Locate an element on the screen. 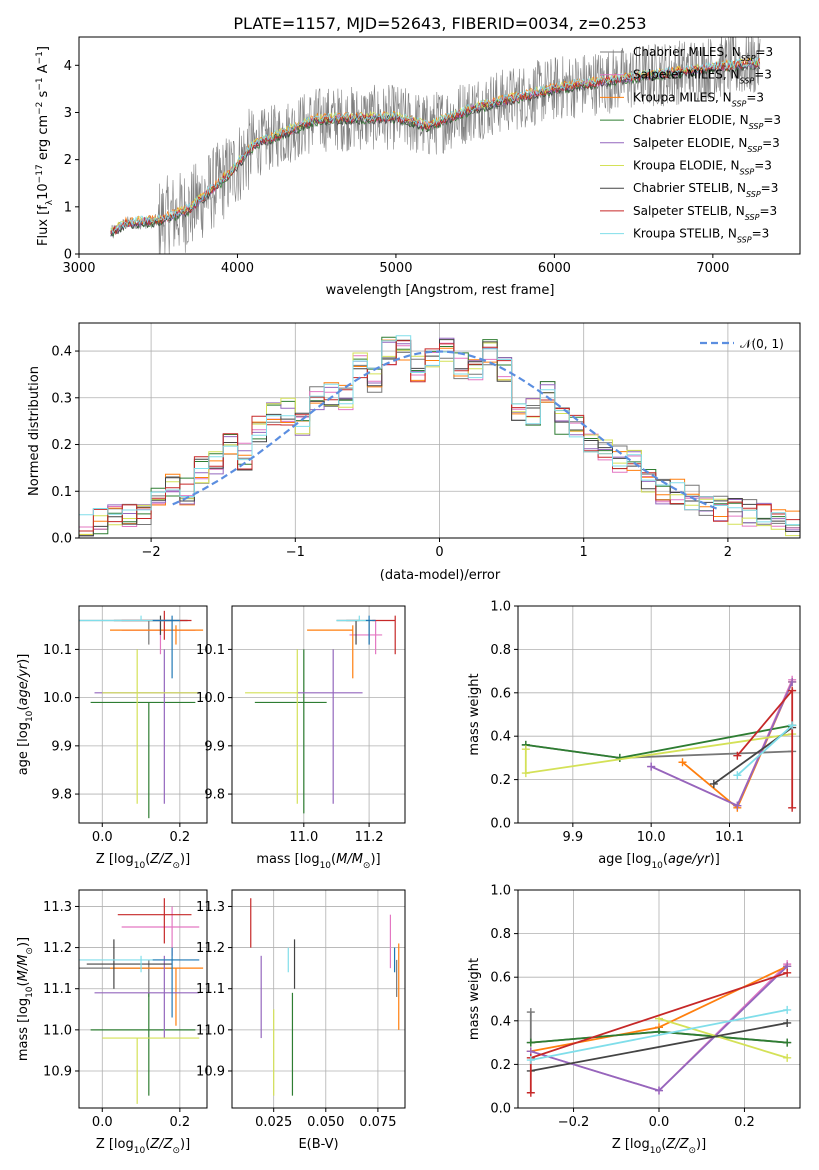 The height and width of the screenshot is (1170, 819). mass-z-xtick-label: 0.2 is located at coordinates (180, 1122).